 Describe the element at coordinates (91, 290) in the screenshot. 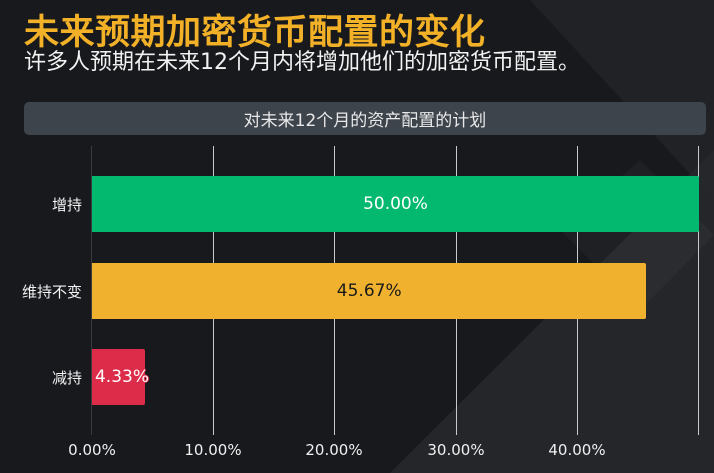

I see `y-axis-line` at that location.